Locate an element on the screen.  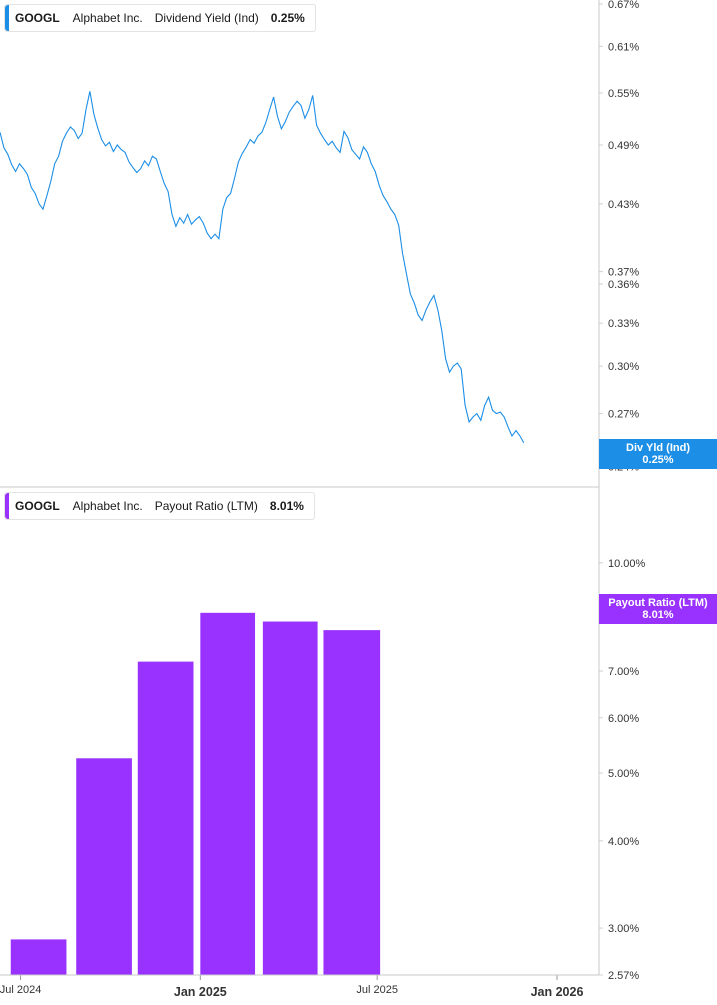
payout-y-tick-label: 3.00% is located at coordinates (623, 929).